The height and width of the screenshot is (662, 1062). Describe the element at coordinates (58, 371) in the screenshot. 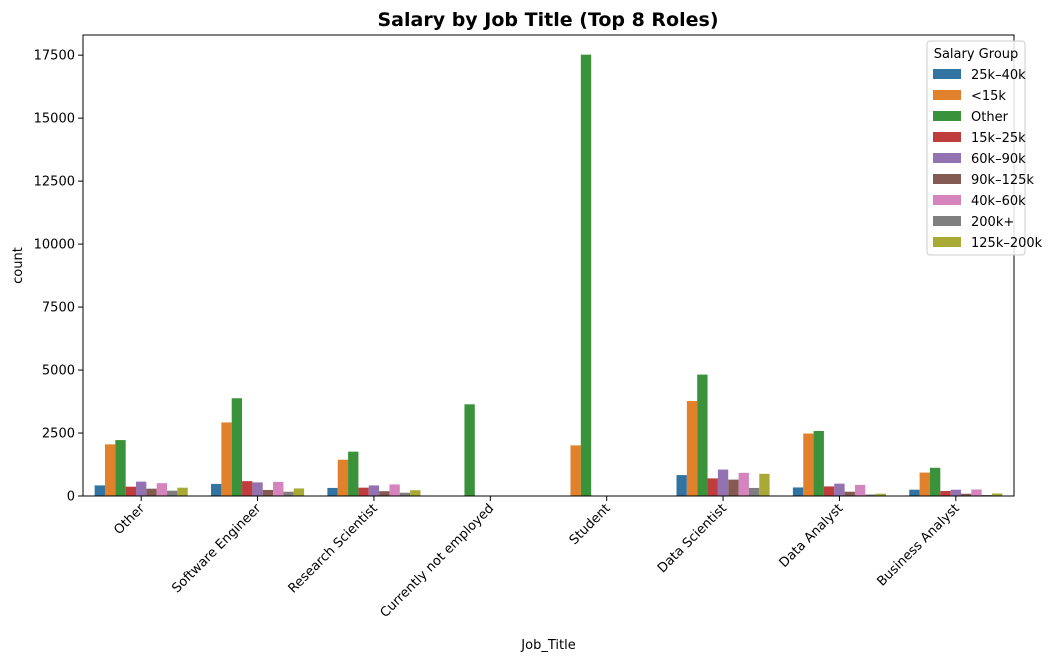

I see `y-tick-label: 5000` at that location.